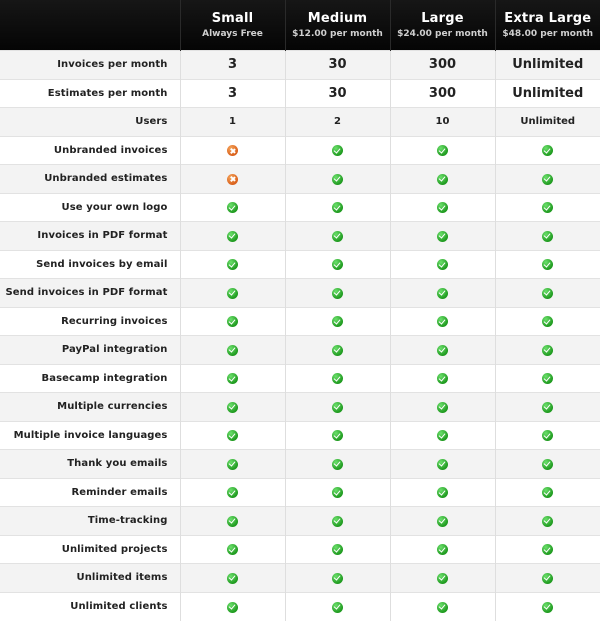 This screenshot has height=624, width=600. I want to click on feature-column-header, so click(90, 25).